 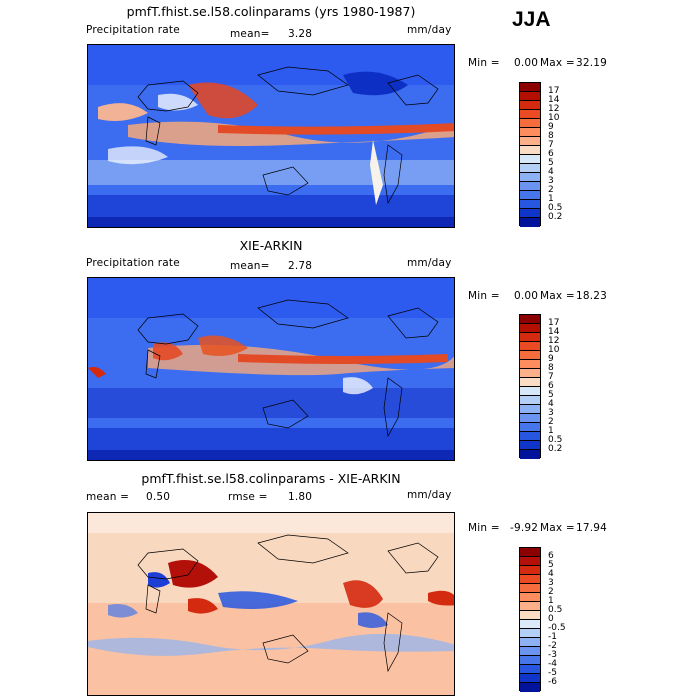 I want to click on panel3-max-label: Max =, so click(x=557, y=528).